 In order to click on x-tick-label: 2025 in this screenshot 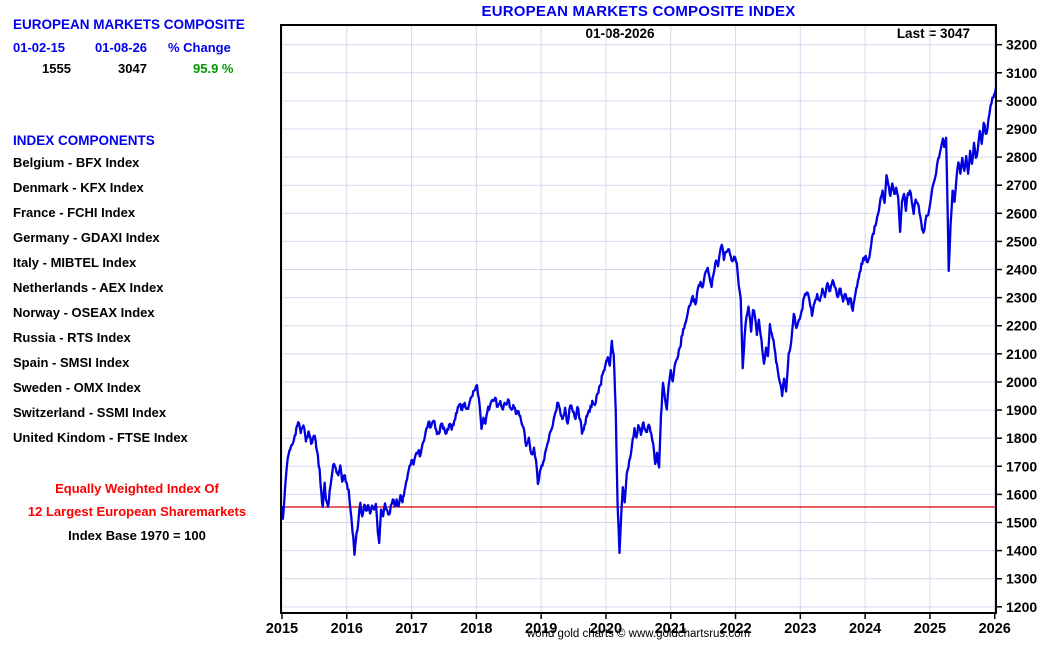, I will do `click(930, 629)`.